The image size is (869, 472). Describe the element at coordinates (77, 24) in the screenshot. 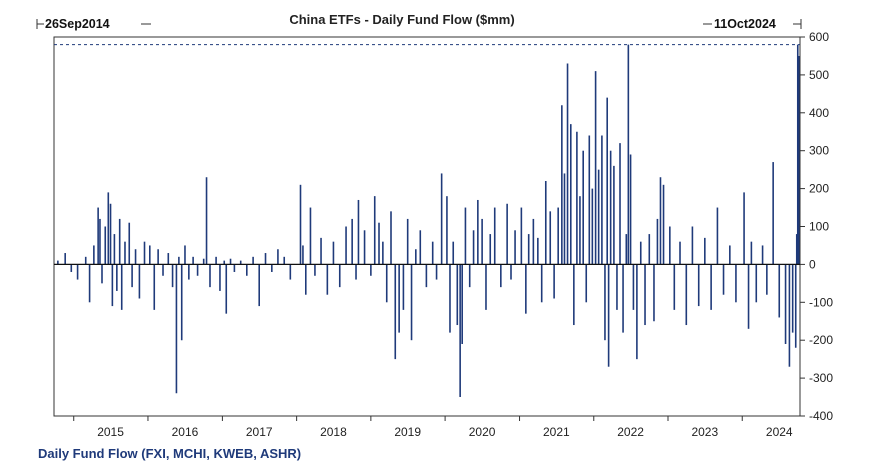

I see `start-date-label: 26Sep2014` at that location.